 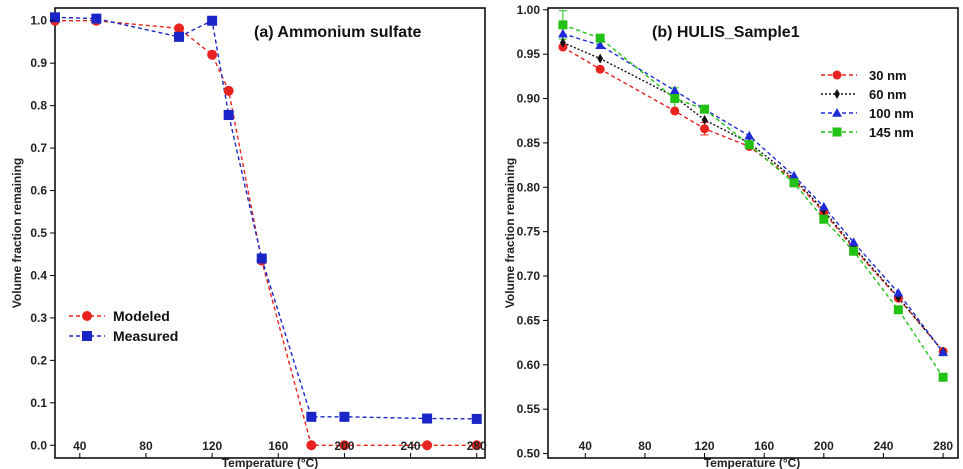 I want to click on legend-label: 145 nm, so click(x=891, y=132).